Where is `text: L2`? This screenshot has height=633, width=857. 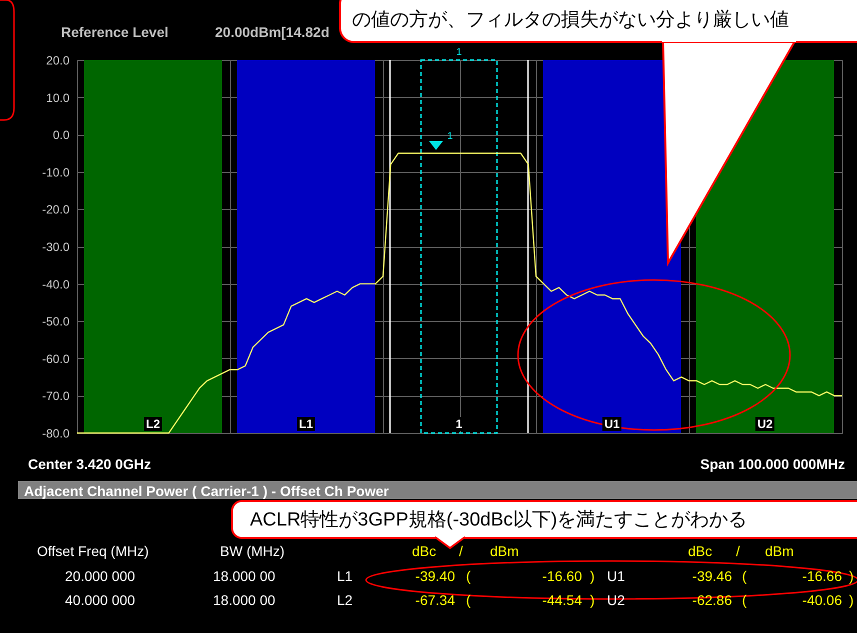 text: L2 is located at coordinates (345, 600).